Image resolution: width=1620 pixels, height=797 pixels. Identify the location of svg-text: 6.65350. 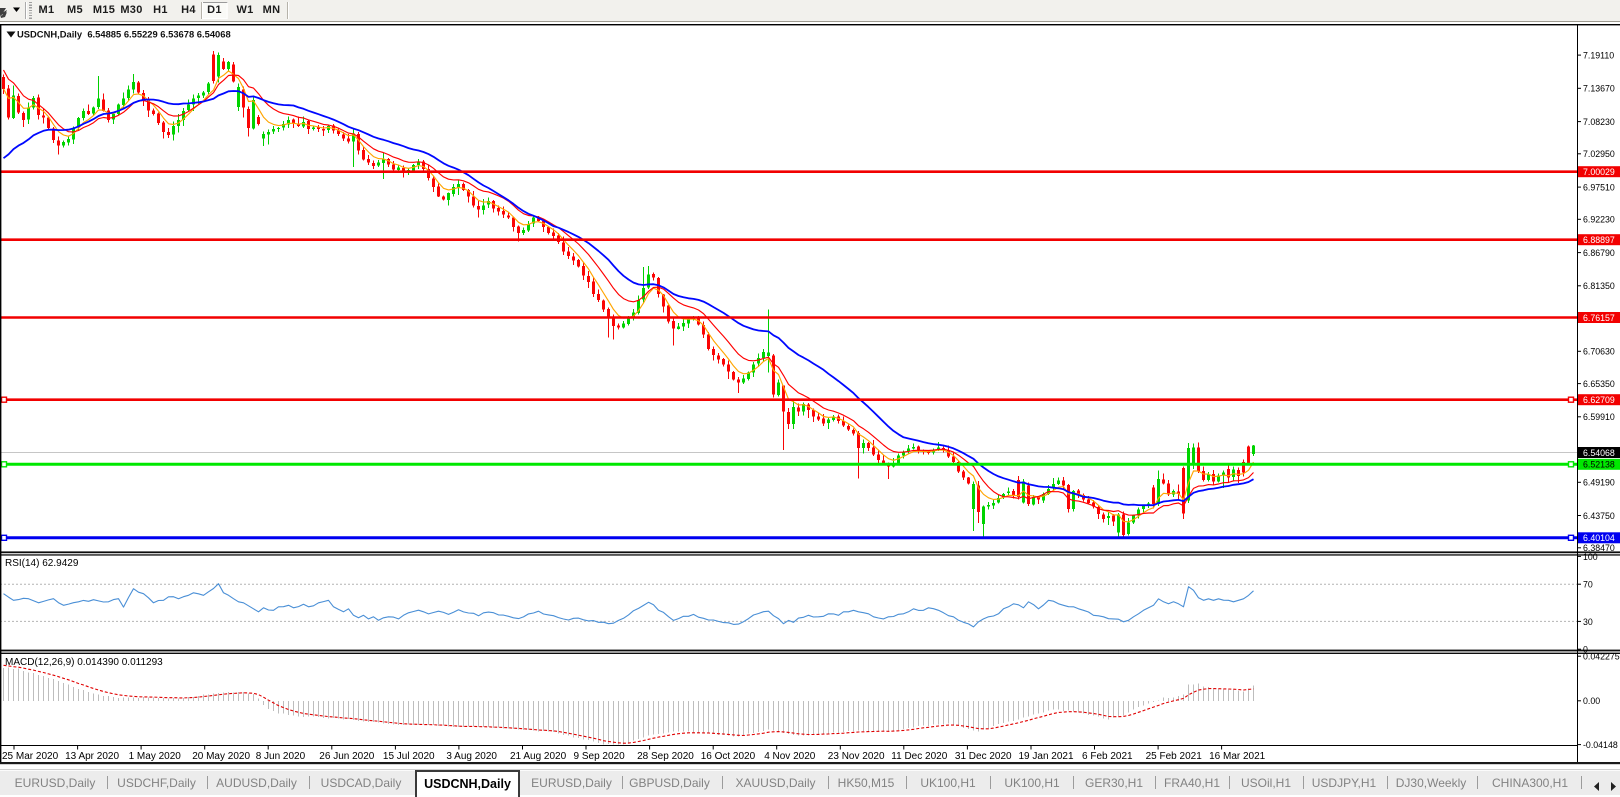
(1599, 384).